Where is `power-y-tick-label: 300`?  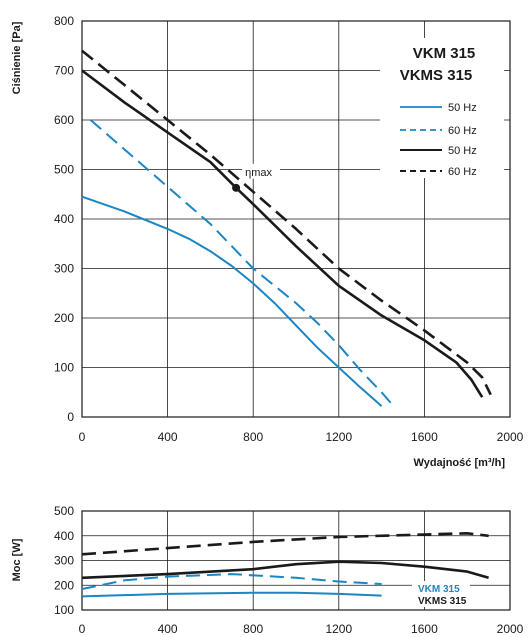 power-y-tick-label: 300 is located at coordinates (64, 561).